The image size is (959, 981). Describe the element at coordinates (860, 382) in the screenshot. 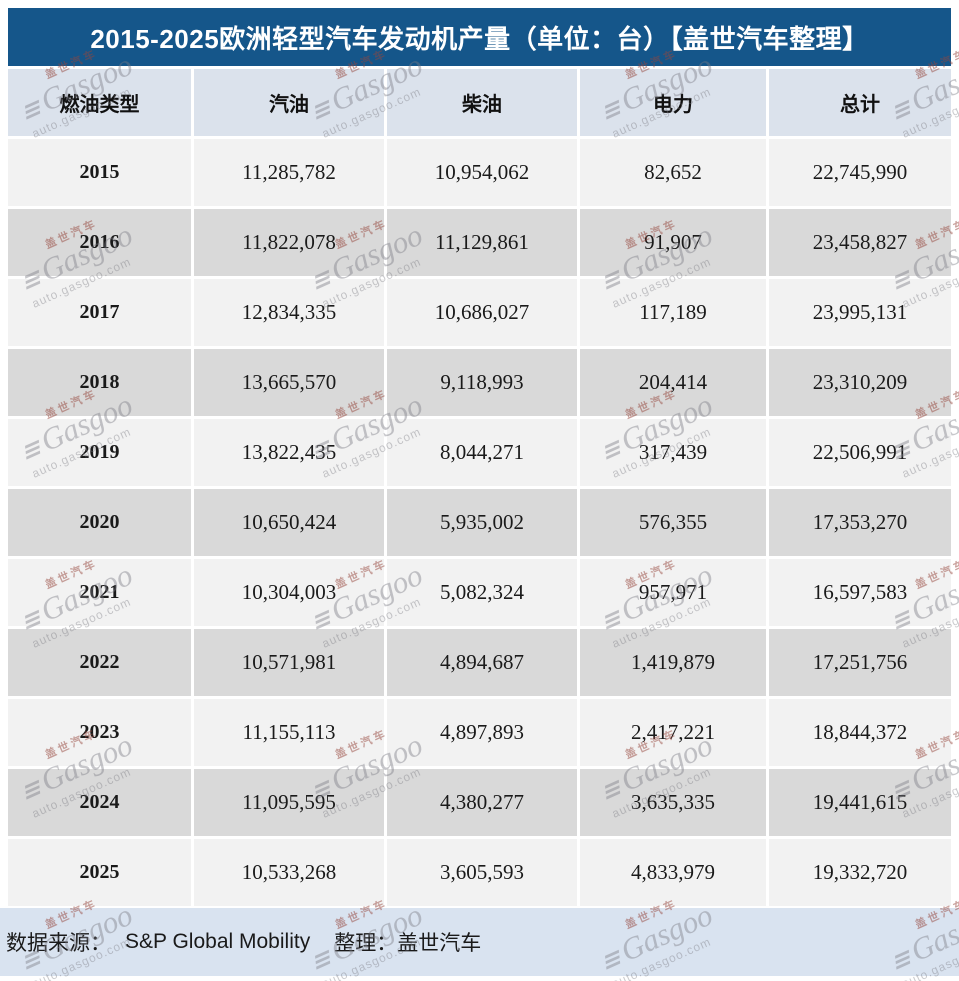

I see `total-value: 23,310,209` at that location.